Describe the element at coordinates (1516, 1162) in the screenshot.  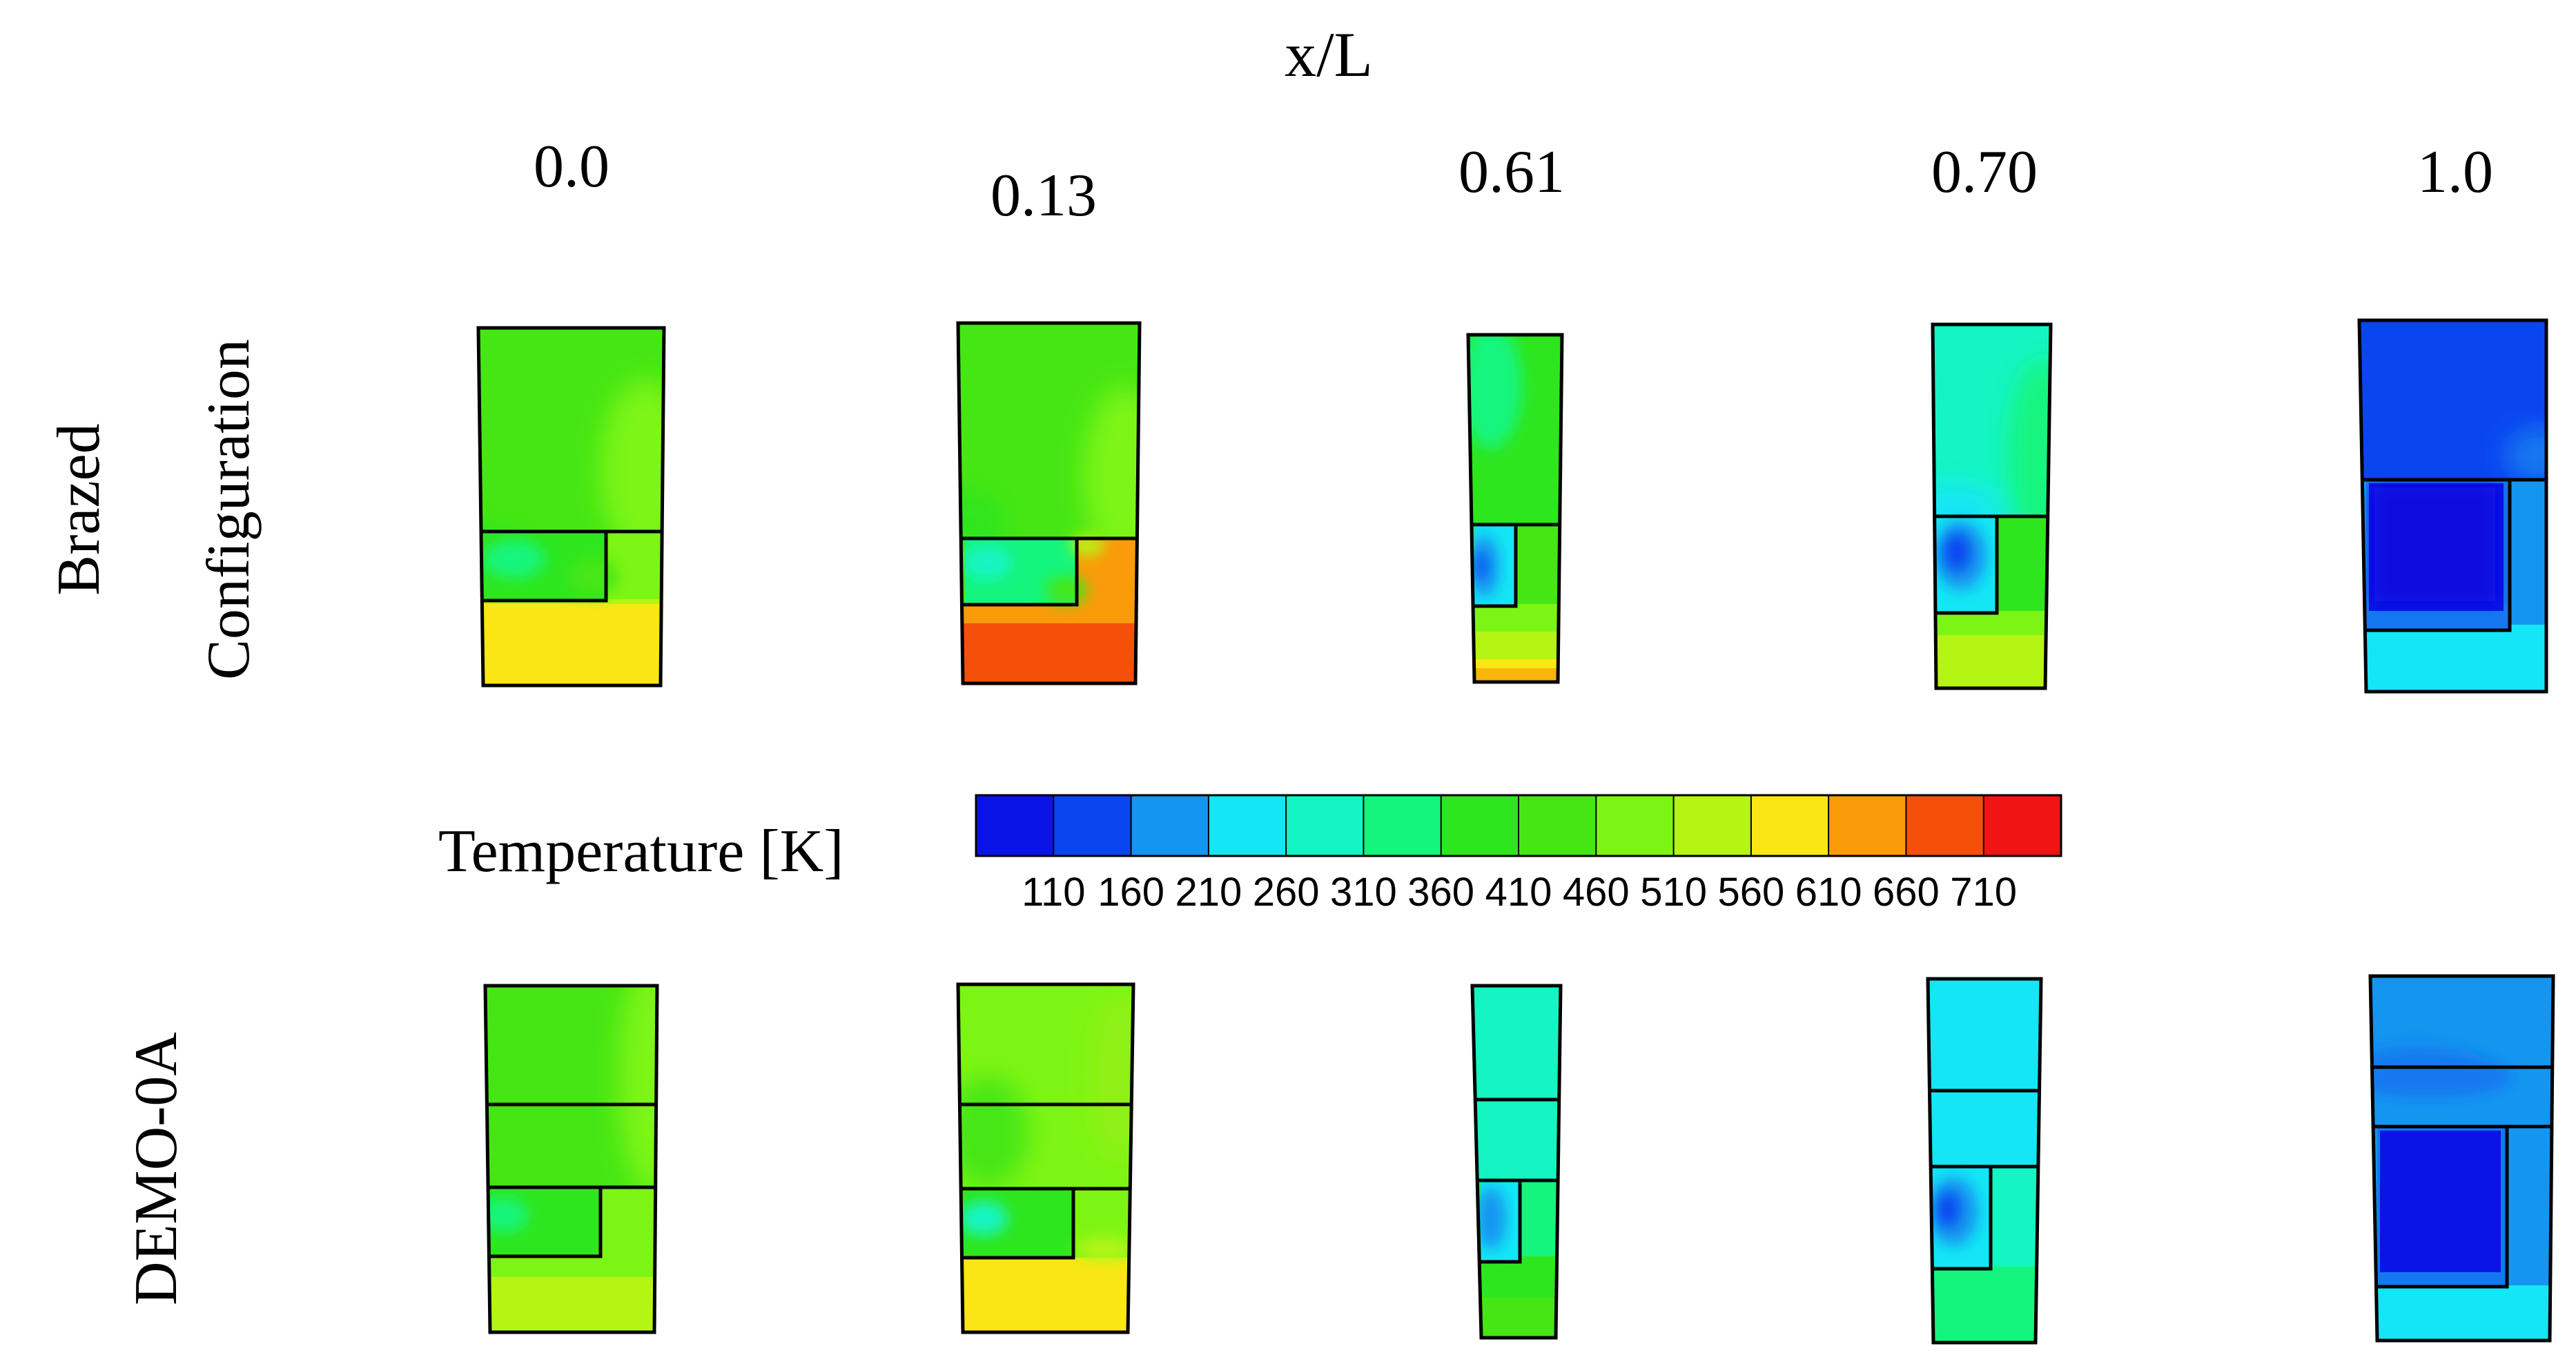
I see `contour-demo-0.61` at that location.